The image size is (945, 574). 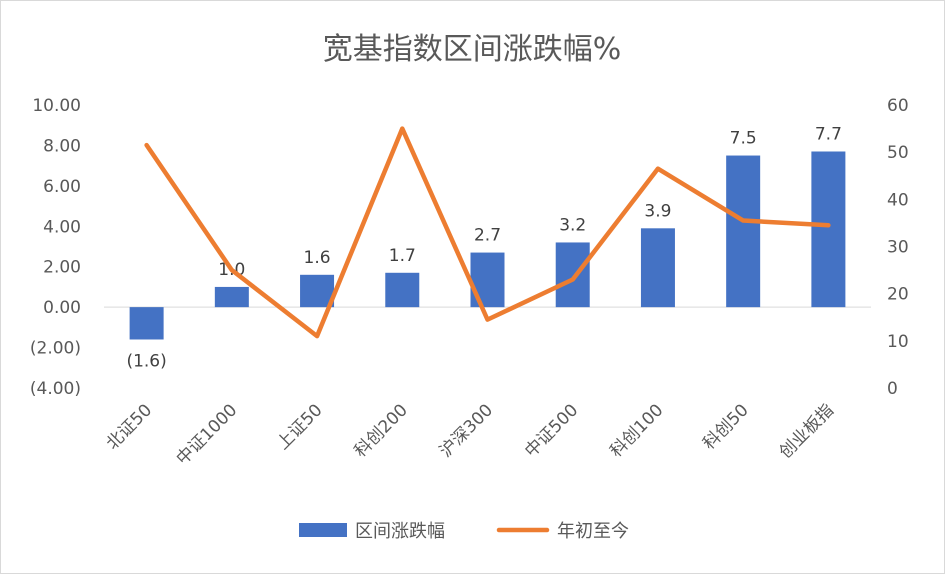 I want to click on y-left-tick-label: 6.00, so click(x=62, y=187).